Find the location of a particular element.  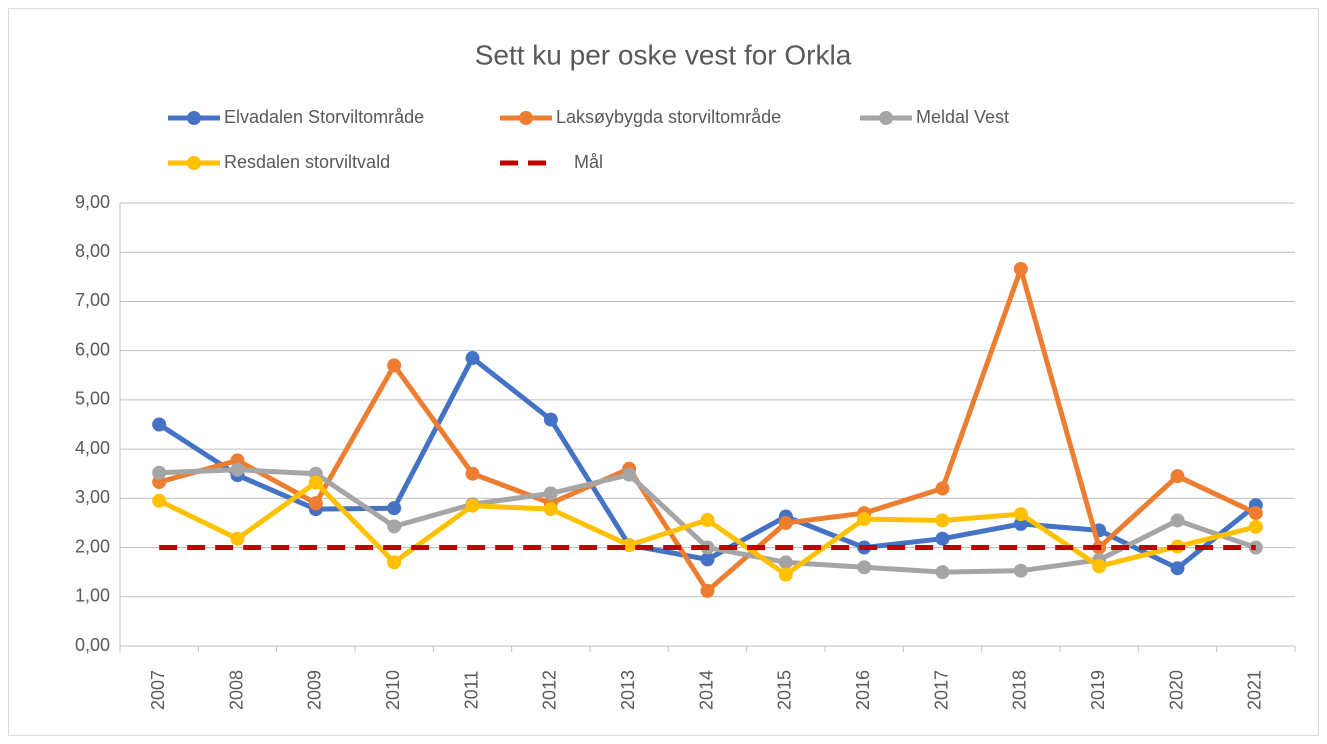

y-tick-label: 4,00 is located at coordinates (92, 448).